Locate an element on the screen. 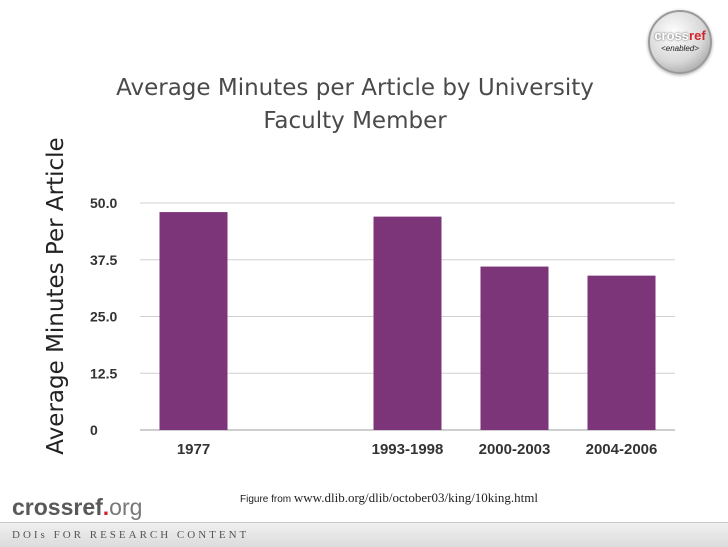 The width and height of the screenshot is (728, 547). crossref-logo: crossref.org is located at coordinates (77, 507).